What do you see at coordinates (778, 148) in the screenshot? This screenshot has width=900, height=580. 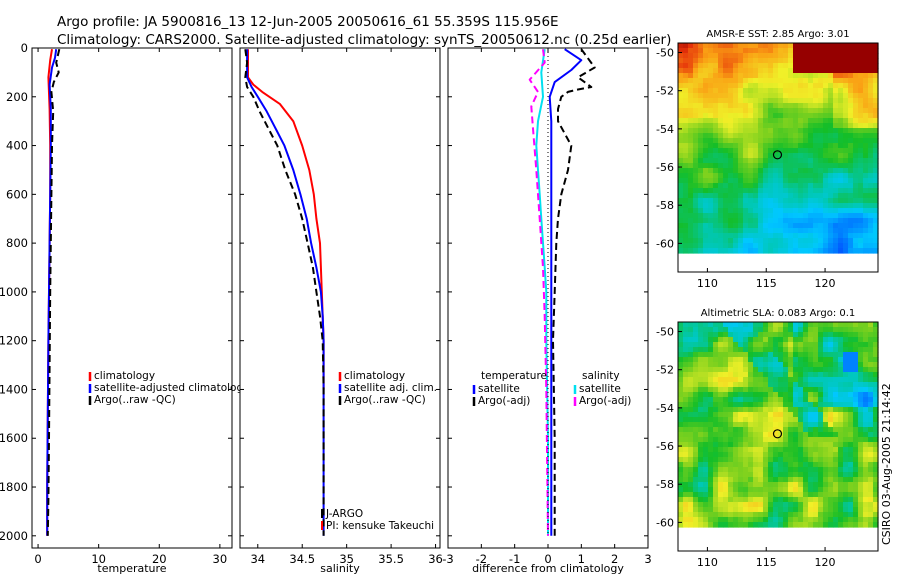 I see `heatmap-cells` at bounding box center [778, 148].